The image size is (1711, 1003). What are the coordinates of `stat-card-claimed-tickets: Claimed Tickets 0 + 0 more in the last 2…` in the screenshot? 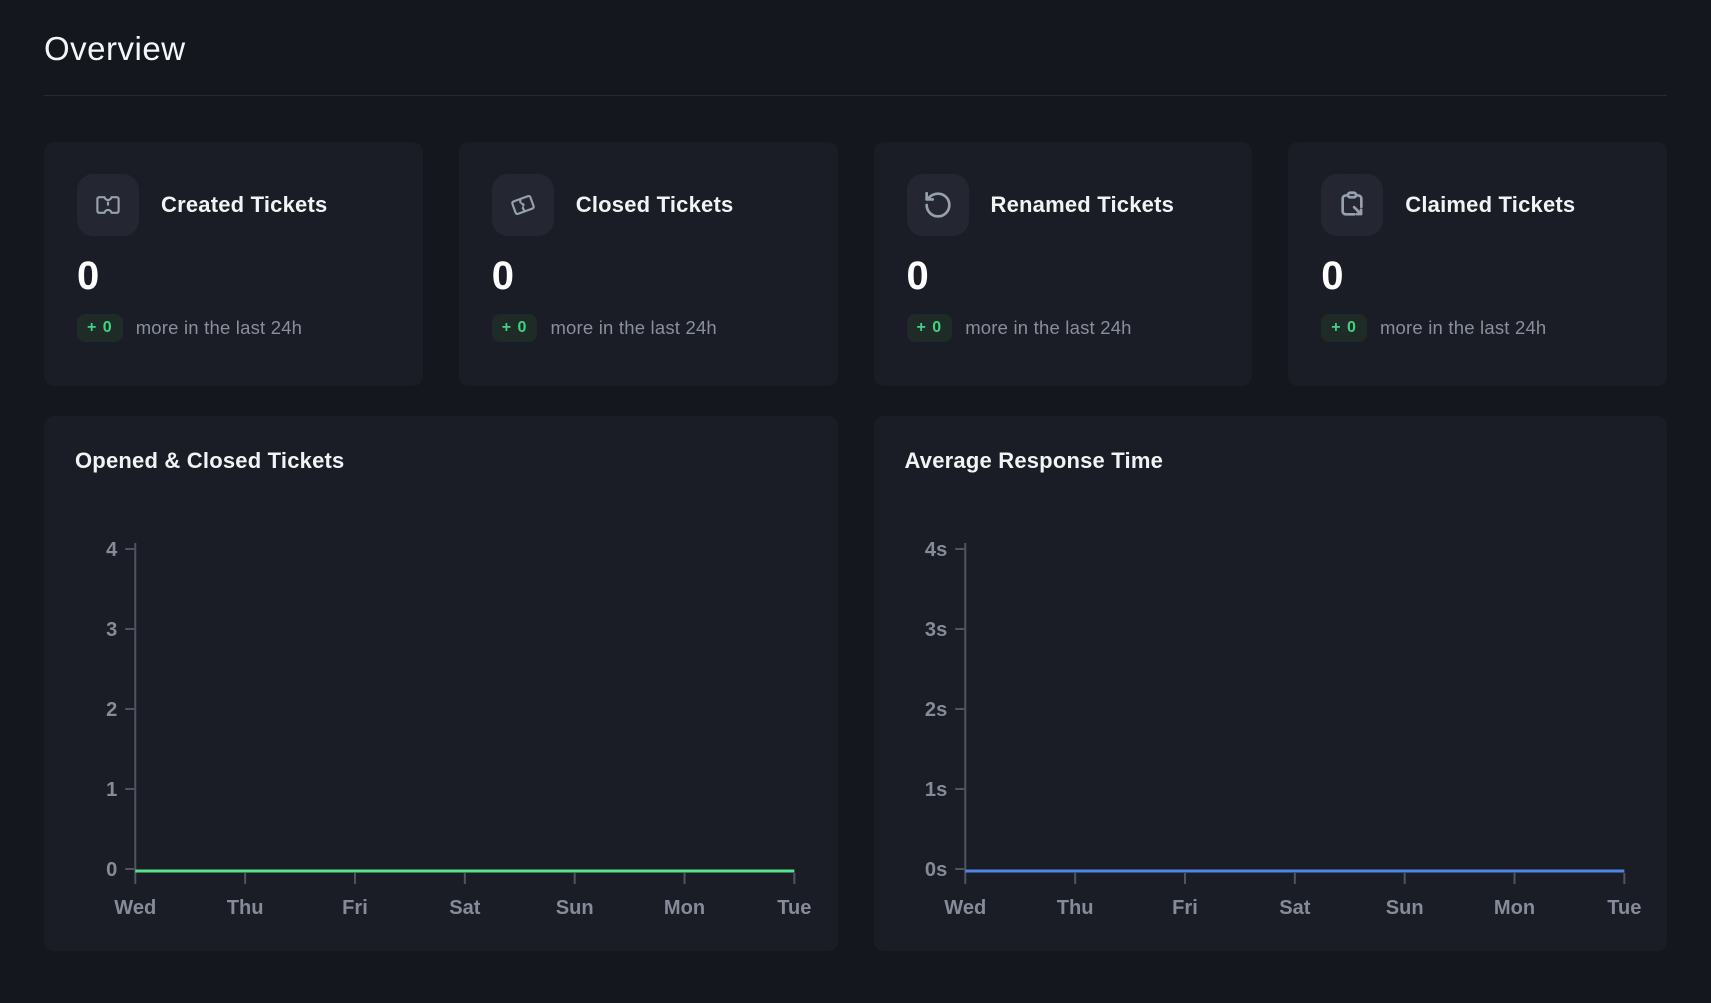 It's located at (1477, 264).